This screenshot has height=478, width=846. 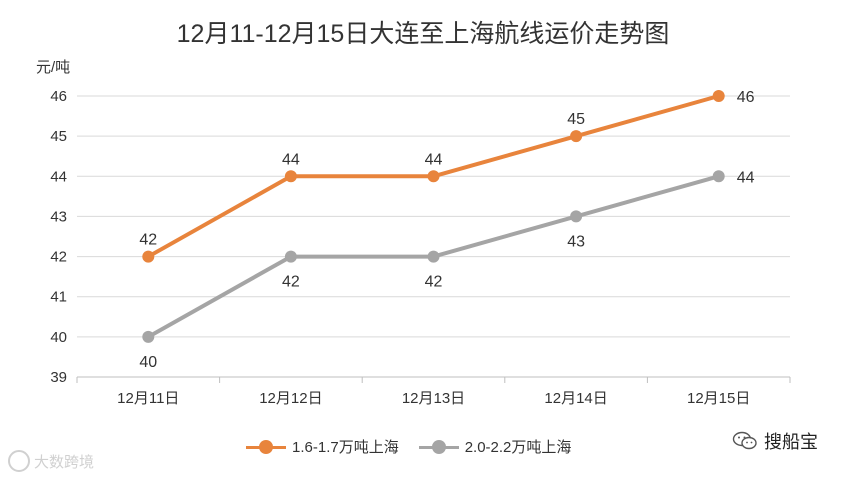 What do you see at coordinates (345, 447) in the screenshot?
I see `legend-label-series-1: 1.6-1.7万吨上海` at bounding box center [345, 447].